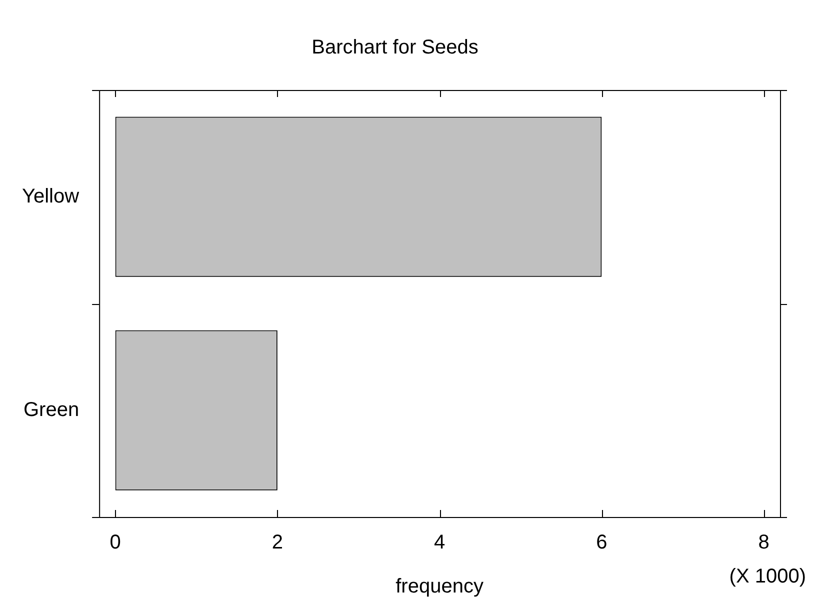  I want to click on y-tick-label: Yellow, so click(51, 196).